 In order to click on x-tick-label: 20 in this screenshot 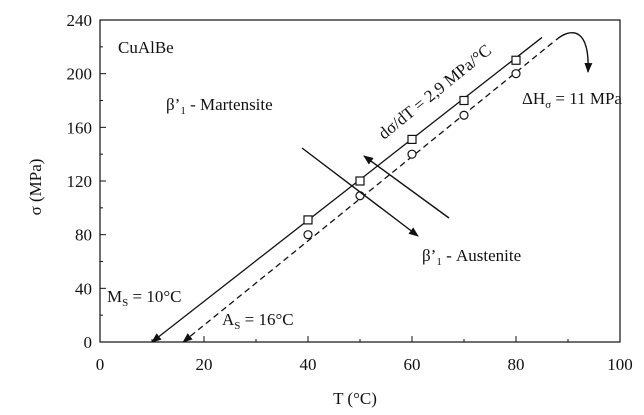, I will do `click(204, 364)`.